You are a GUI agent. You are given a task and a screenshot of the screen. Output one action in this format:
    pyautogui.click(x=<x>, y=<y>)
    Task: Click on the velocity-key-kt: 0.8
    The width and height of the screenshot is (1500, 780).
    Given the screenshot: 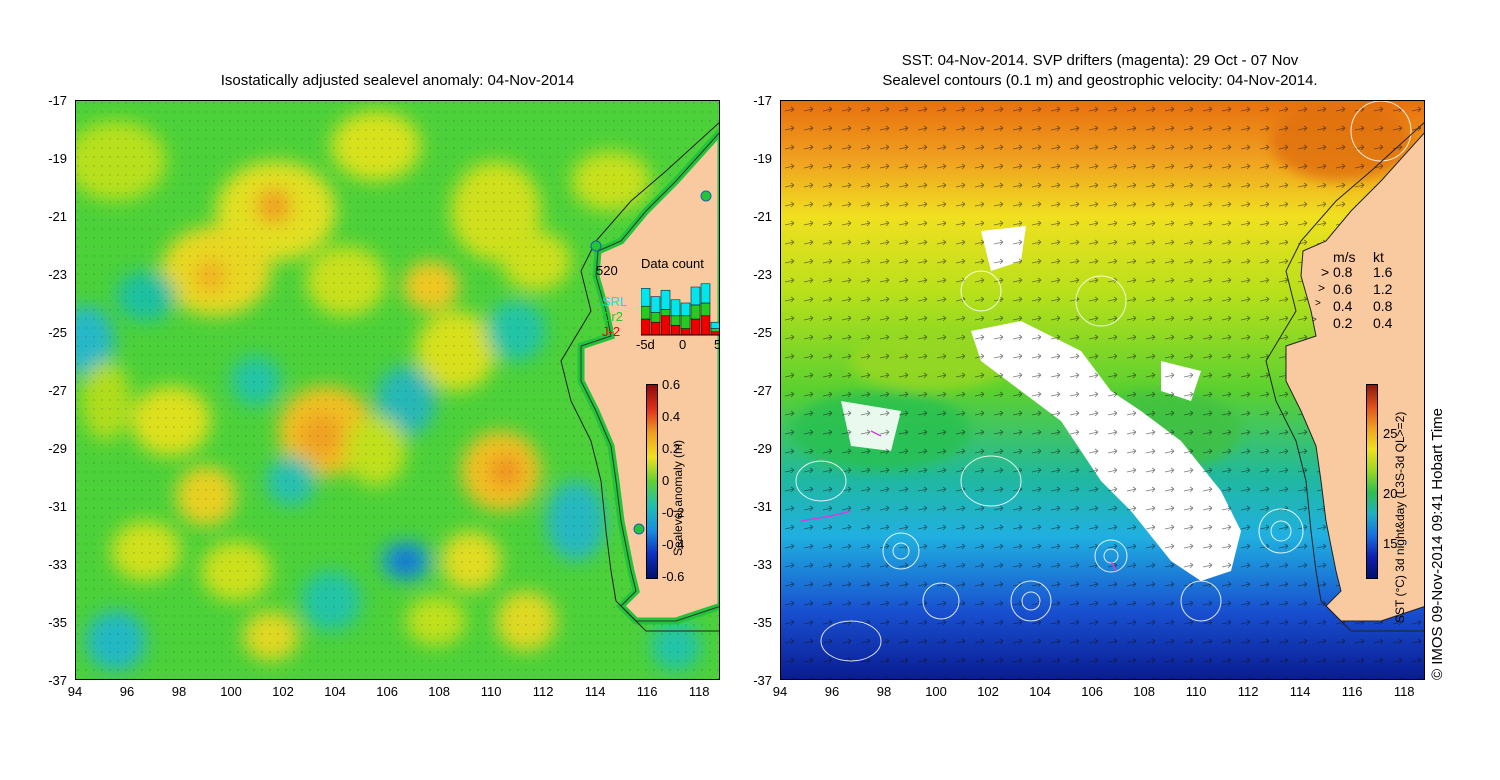 What is the action you would take?
    pyautogui.click(x=1383, y=306)
    